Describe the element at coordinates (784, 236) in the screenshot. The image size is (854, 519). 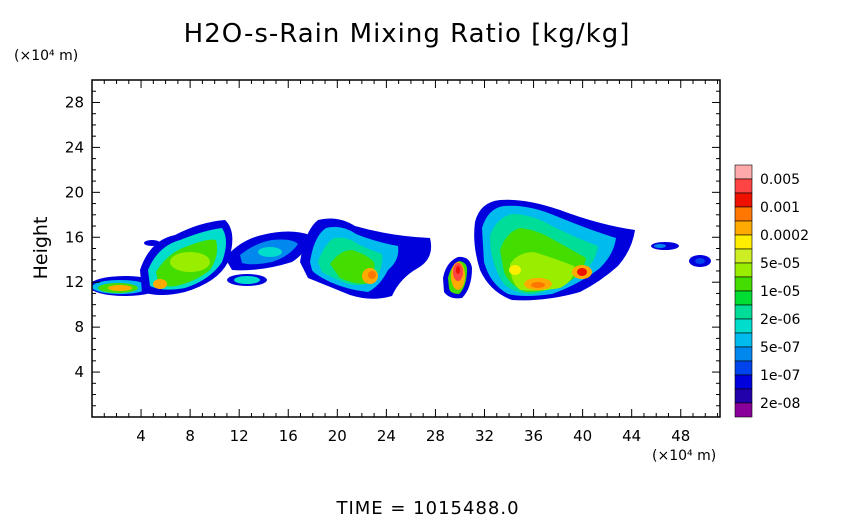
I see `colorbar-label: 0.0002` at that location.